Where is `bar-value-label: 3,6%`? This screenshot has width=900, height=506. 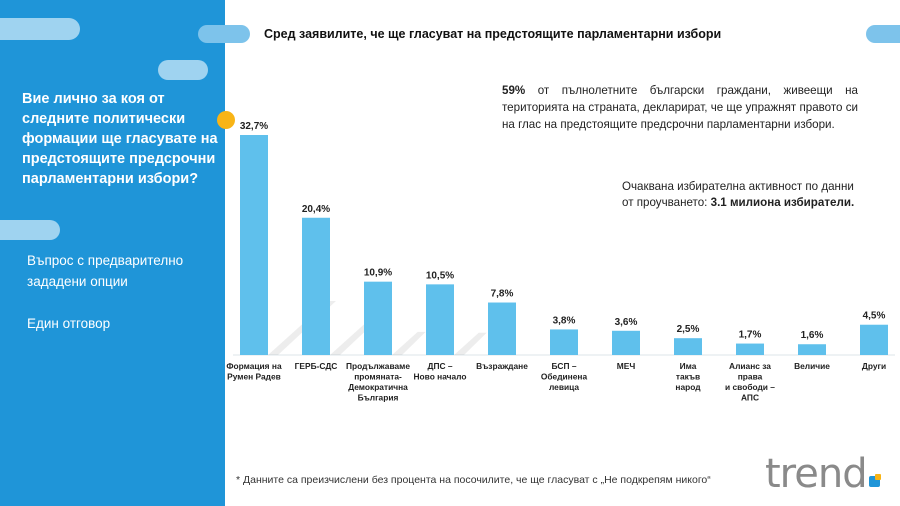
bar-value-label: 3,6% is located at coordinates (626, 322).